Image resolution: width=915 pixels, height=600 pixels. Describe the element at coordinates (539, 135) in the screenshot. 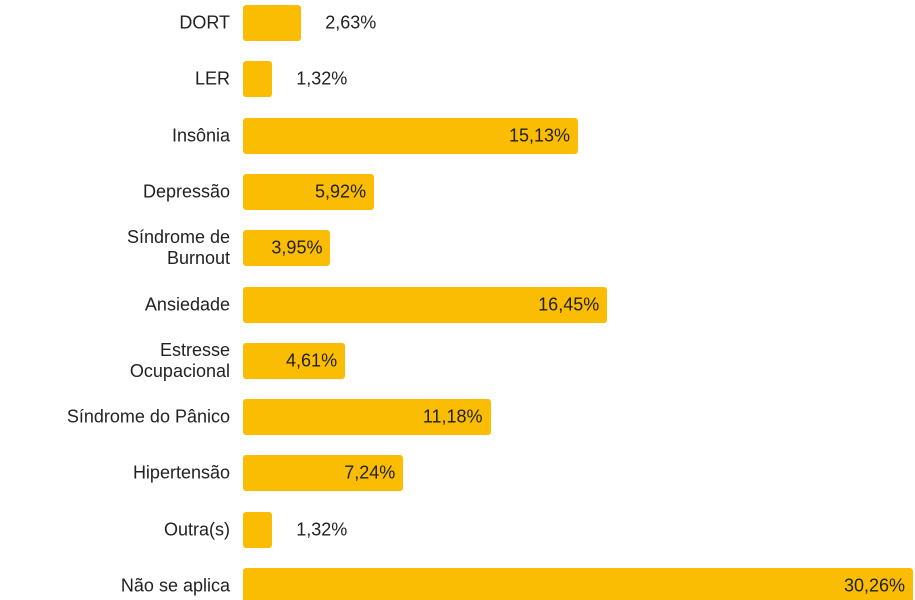

I see `value-label: 15,13%` at that location.